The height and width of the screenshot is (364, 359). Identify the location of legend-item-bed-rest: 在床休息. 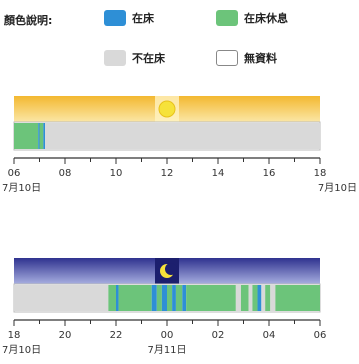
(252, 18).